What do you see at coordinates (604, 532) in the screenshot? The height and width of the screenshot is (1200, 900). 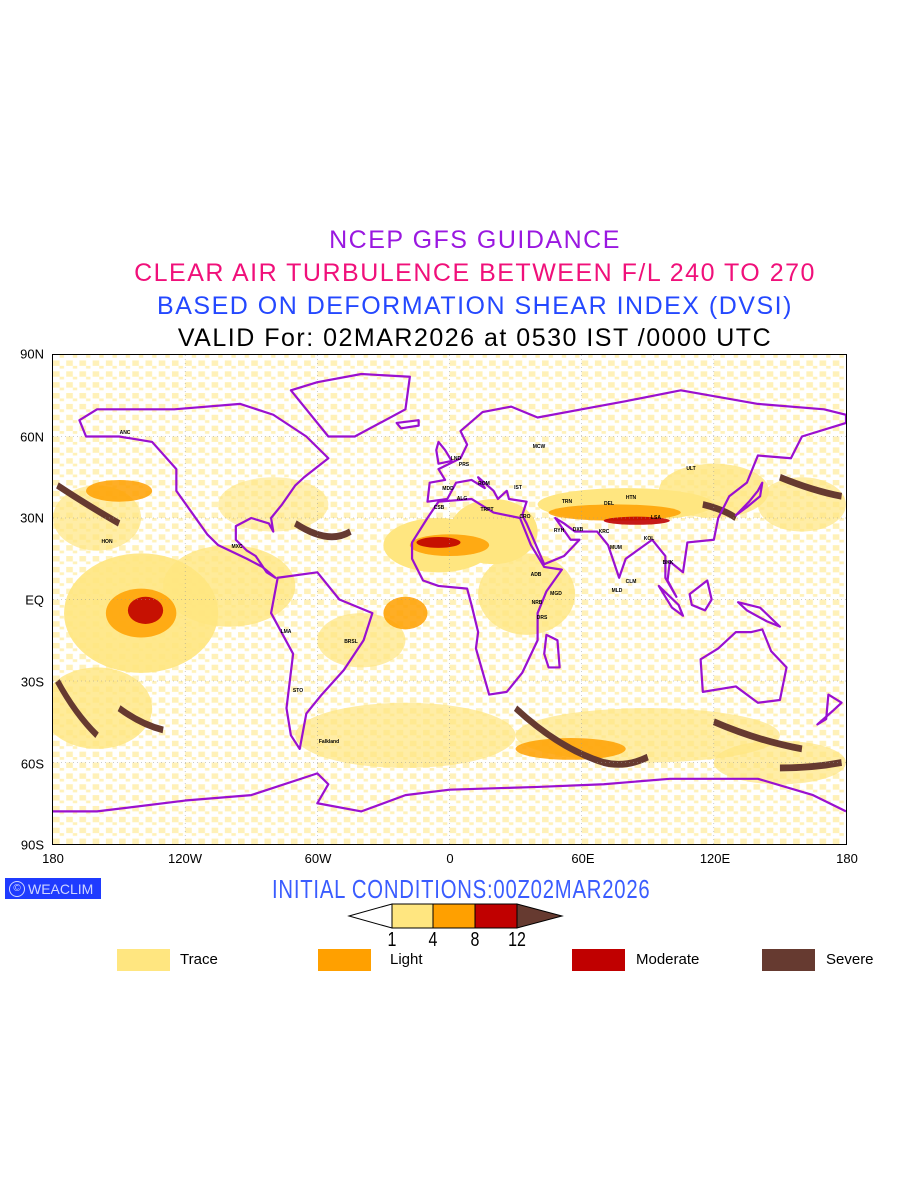 I see `station-label: KRC` at bounding box center [604, 532].